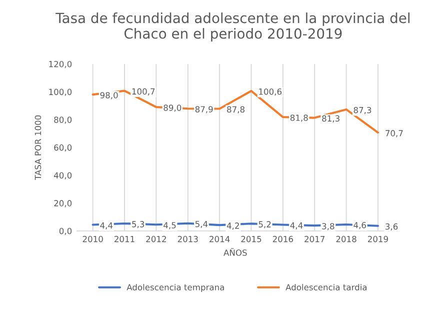 Image resolution: width=440 pixels, height=312 pixels. What do you see at coordinates (331, 118) in the screenshot?
I see `data-label: 81,3` at bounding box center [331, 118].